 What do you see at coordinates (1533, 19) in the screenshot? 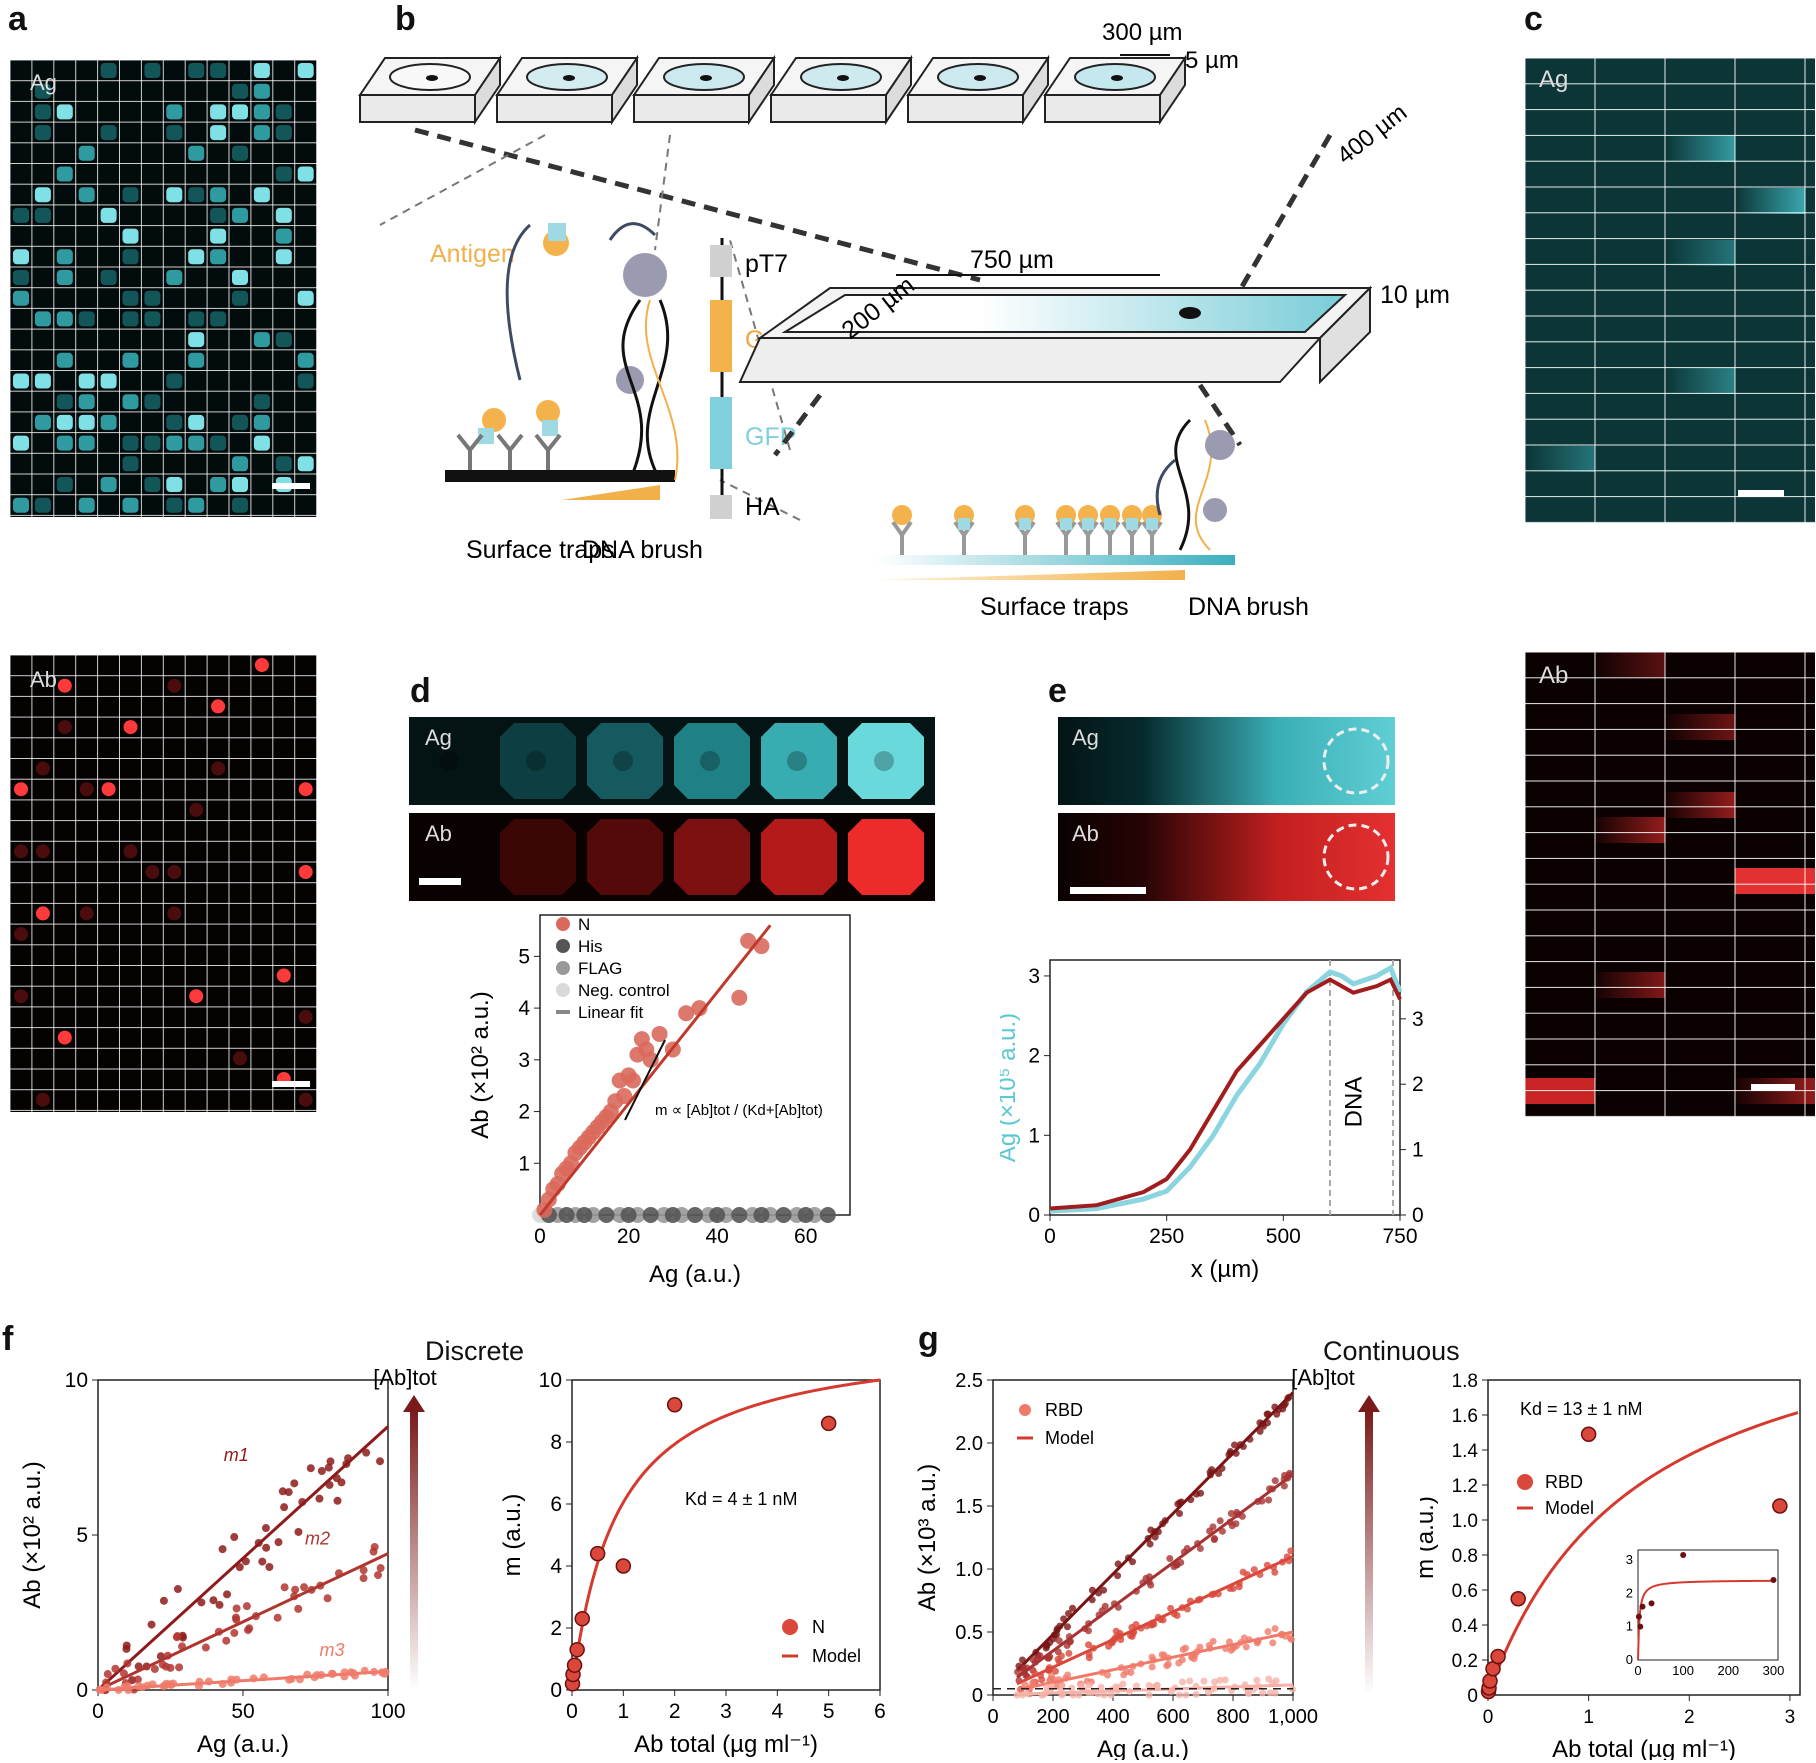
I see `panel-letter-c: c` at bounding box center [1533, 19].